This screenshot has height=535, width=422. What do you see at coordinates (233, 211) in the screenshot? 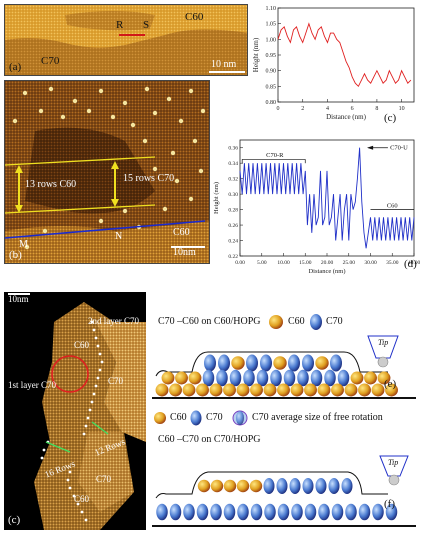
I see `y-tick-label: 0.28` at bounding box center [233, 211].